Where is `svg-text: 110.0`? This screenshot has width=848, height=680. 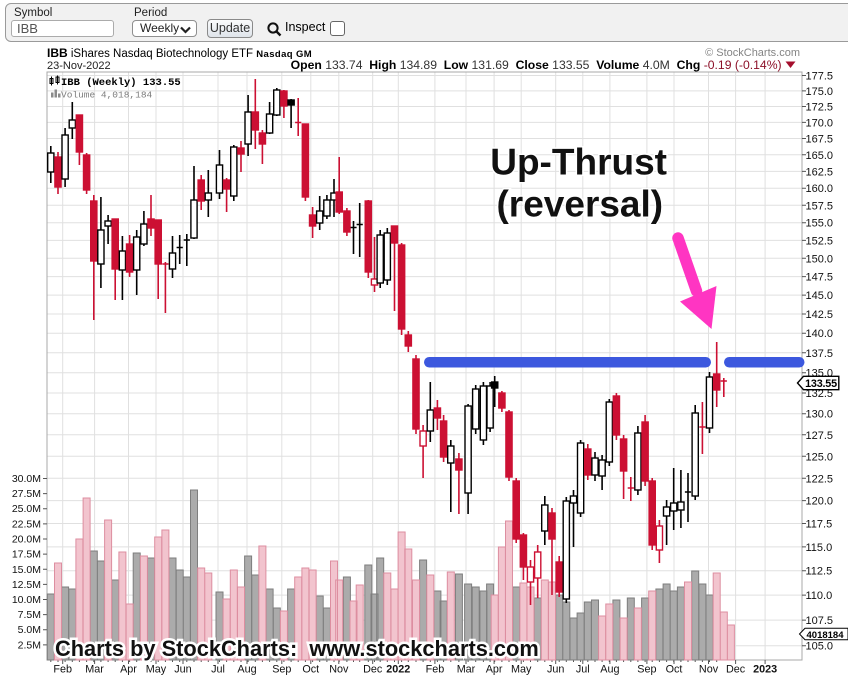 svg-text: 110.0 is located at coordinates (819, 596).